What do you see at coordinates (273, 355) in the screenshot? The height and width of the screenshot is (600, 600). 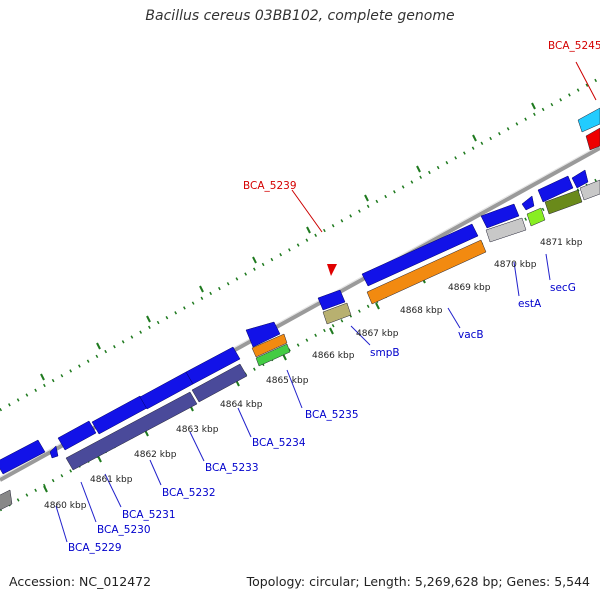 I see `gene-bar-green` at bounding box center [273, 355].